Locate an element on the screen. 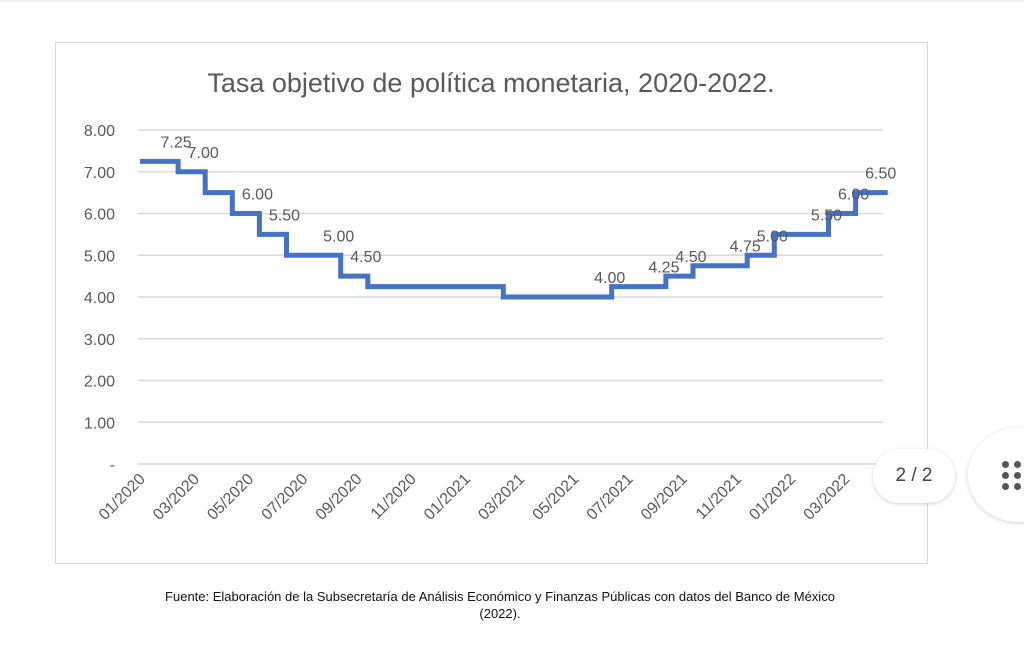 Image resolution: width=1024 pixels, height=645 pixels. x-tick-label: 03/2020 is located at coordinates (176, 497).